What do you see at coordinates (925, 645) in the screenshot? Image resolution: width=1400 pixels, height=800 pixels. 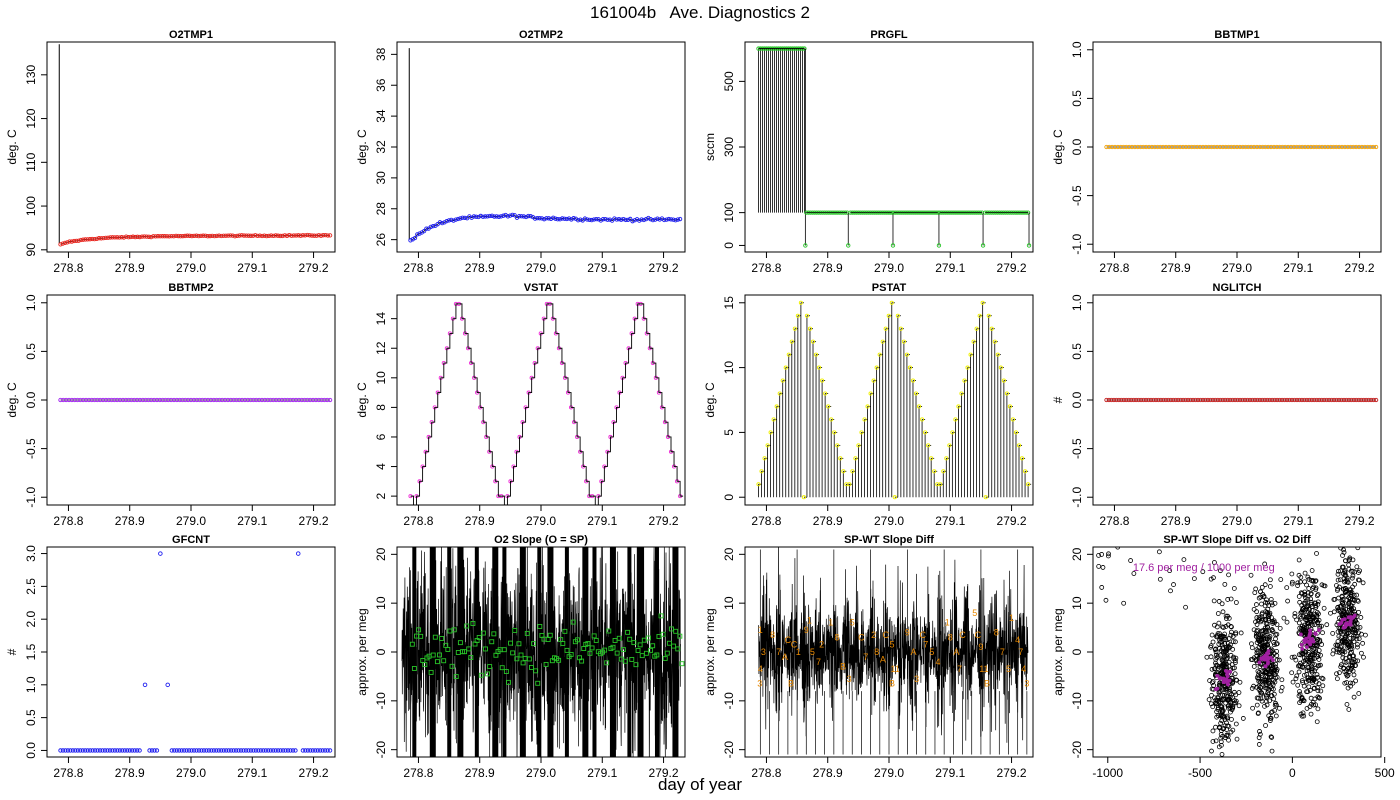 I see `data-label: 7` at bounding box center [925, 645].